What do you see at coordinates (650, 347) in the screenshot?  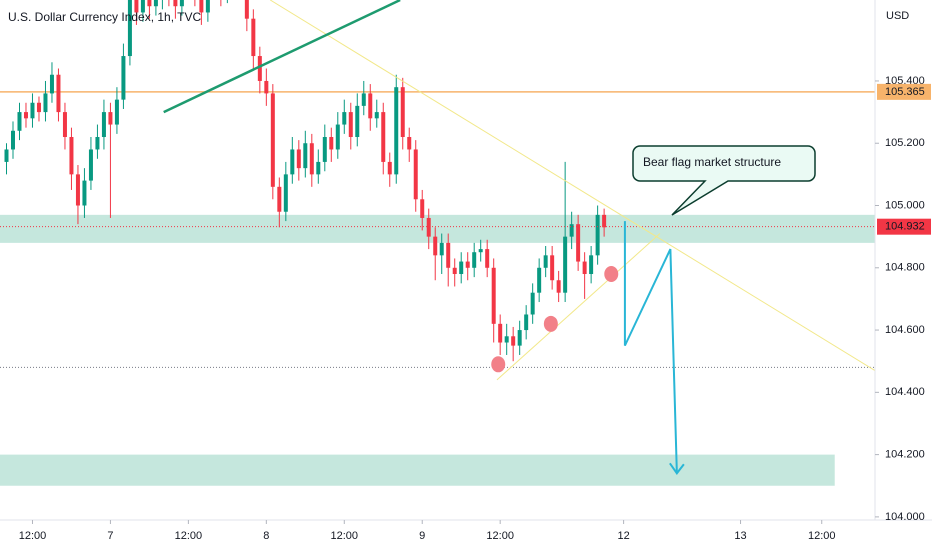 I see `projection-path` at bounding box center [650, 347].